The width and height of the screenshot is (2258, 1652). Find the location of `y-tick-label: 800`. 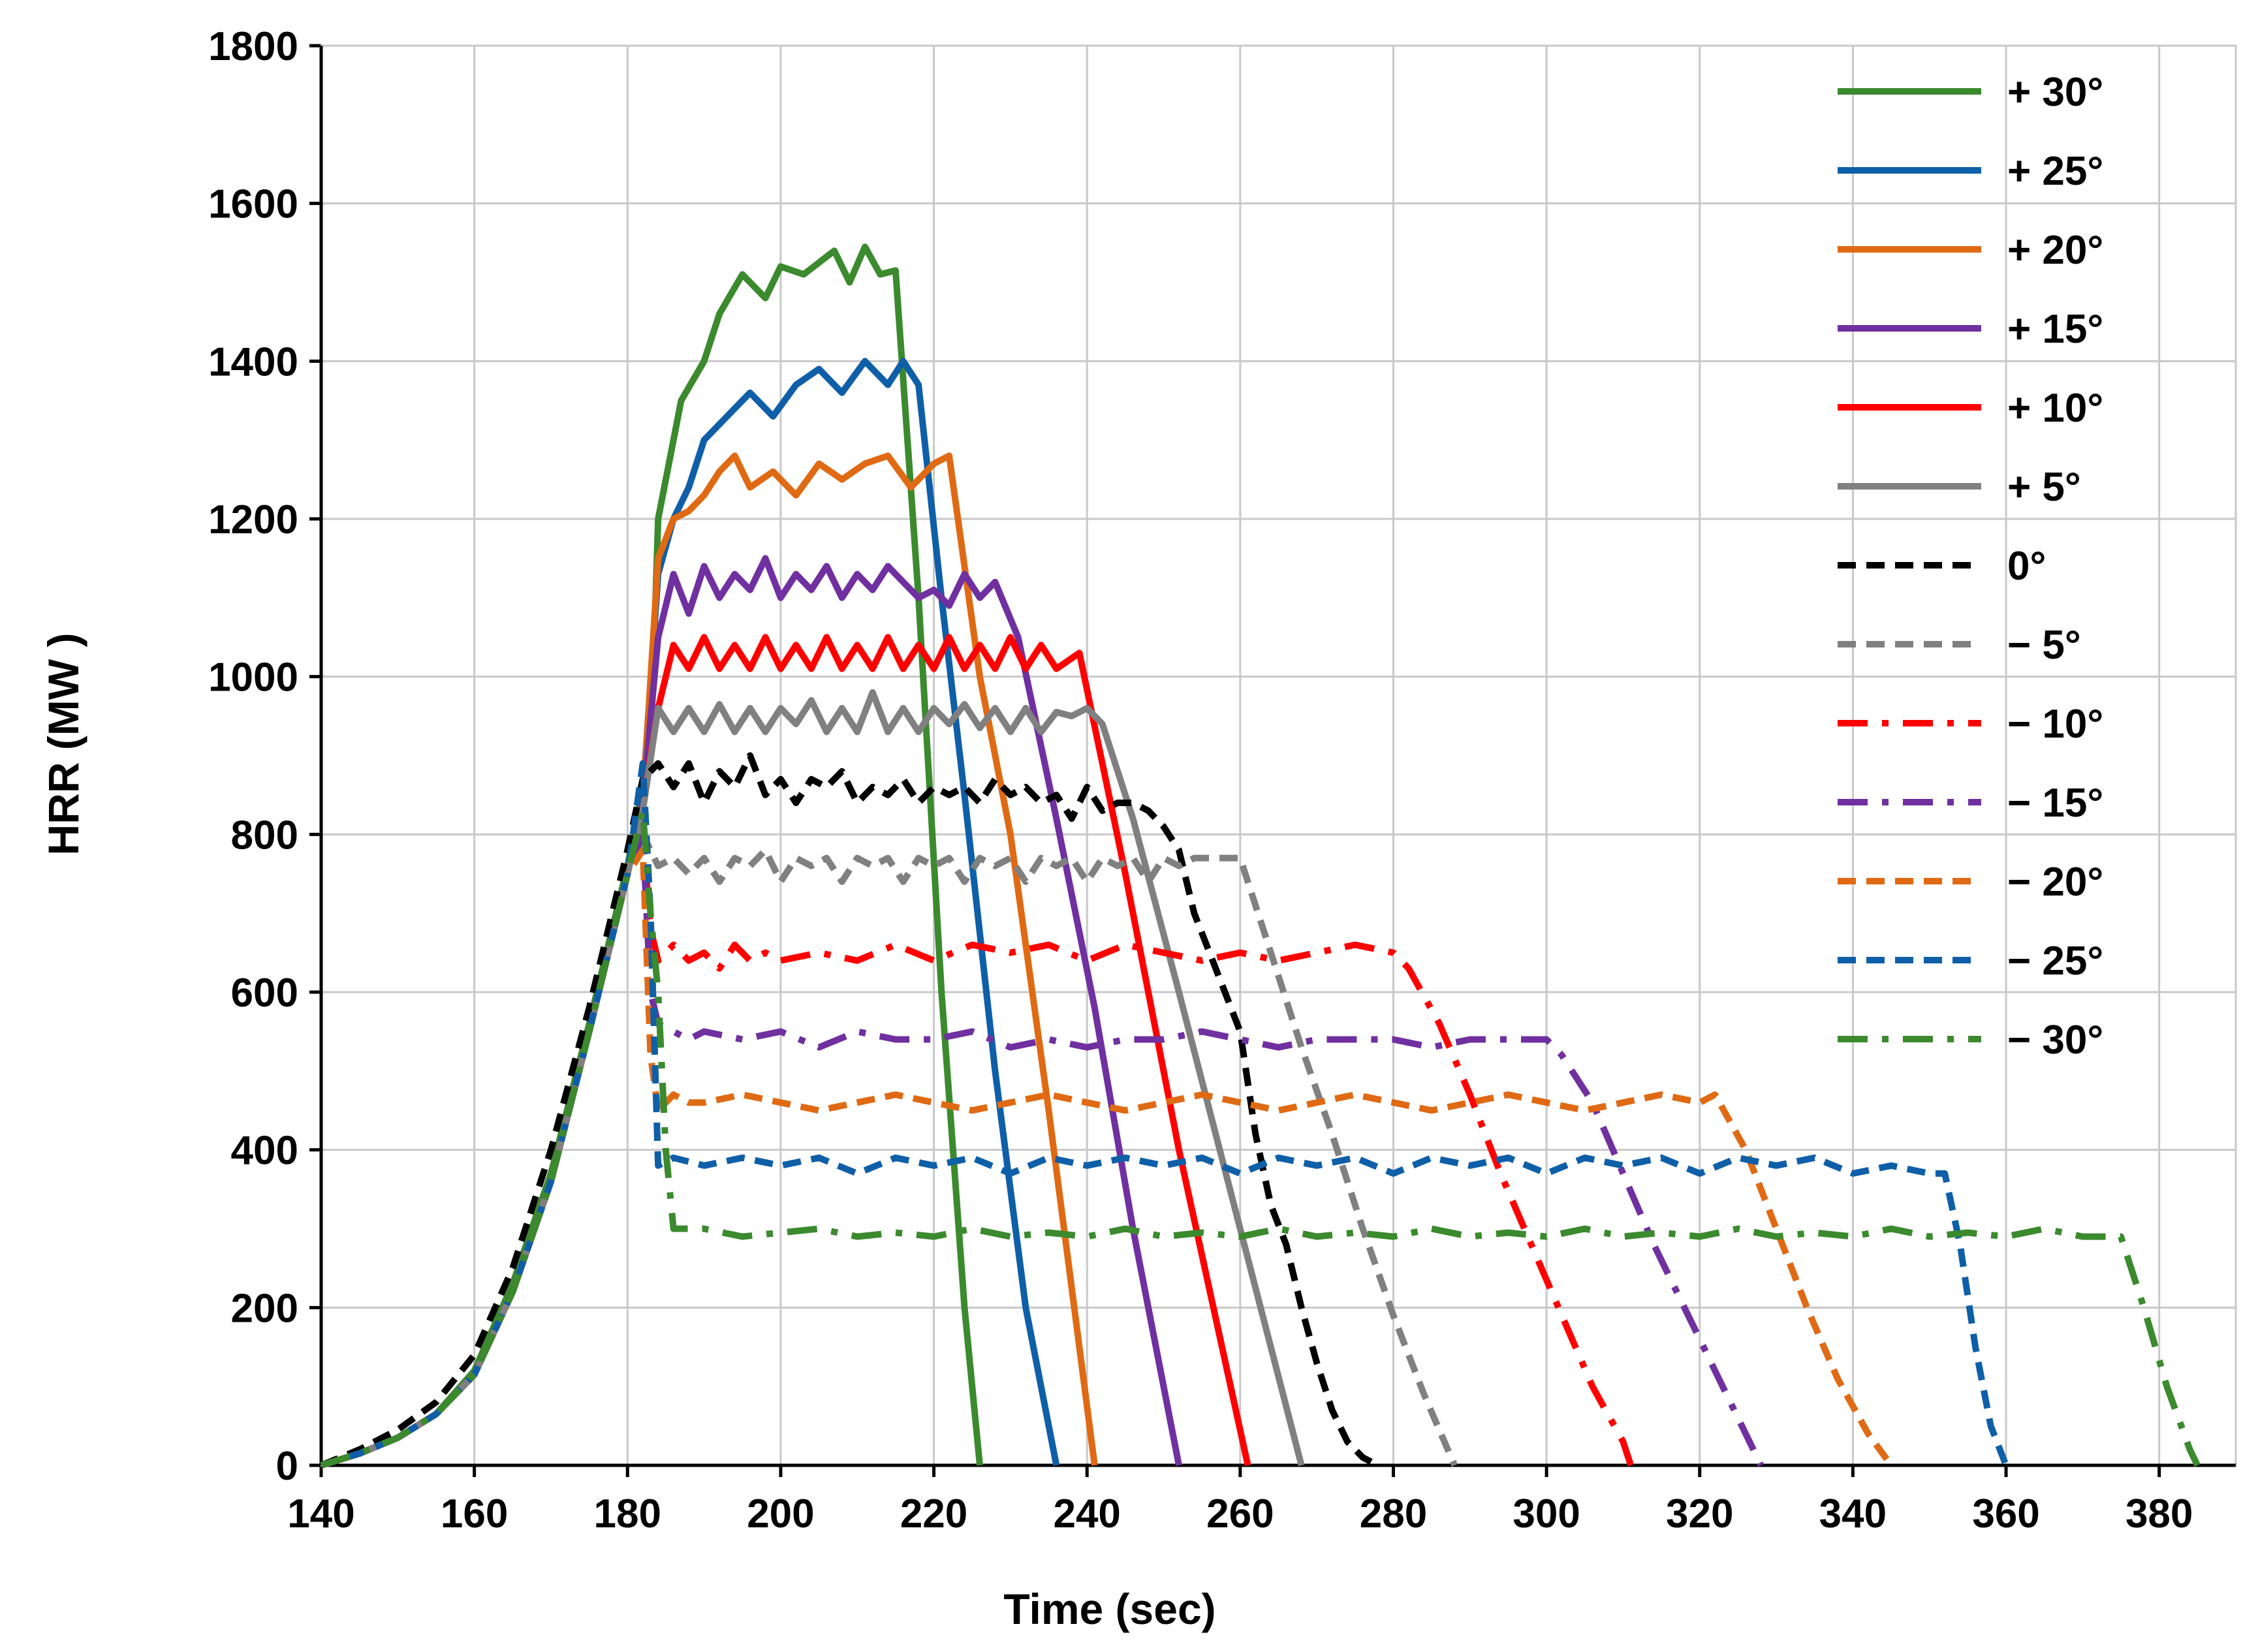

y-tick-label: 800 is located at coordinates (264, 835).